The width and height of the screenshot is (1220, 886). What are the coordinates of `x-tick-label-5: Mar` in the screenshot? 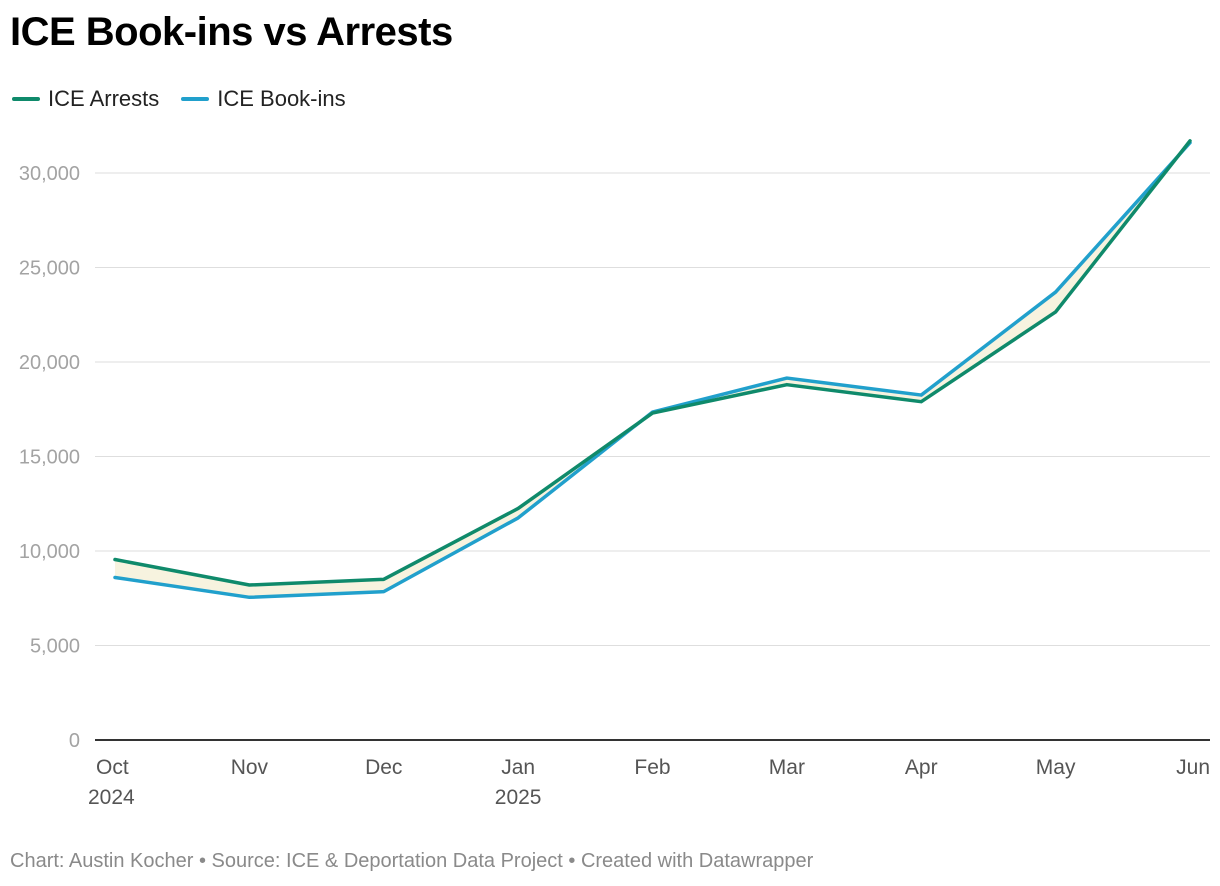 It's located at (787, 767).